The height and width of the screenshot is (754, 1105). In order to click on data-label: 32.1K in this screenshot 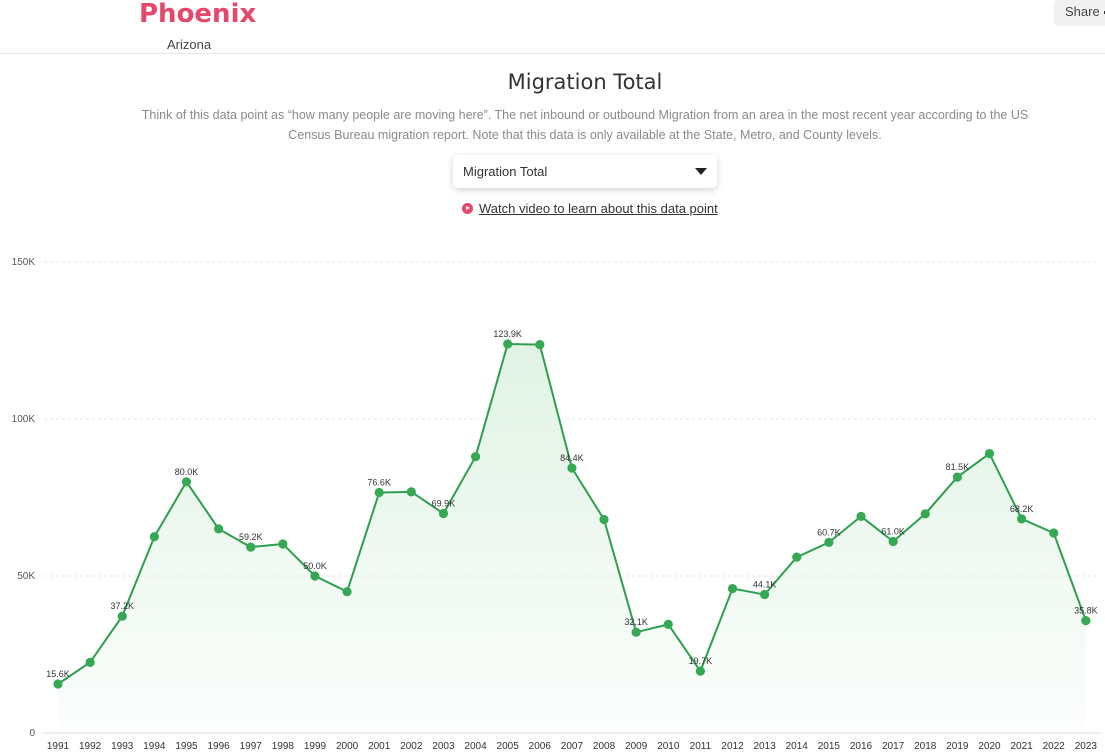, I will do `click(636, 622)`.